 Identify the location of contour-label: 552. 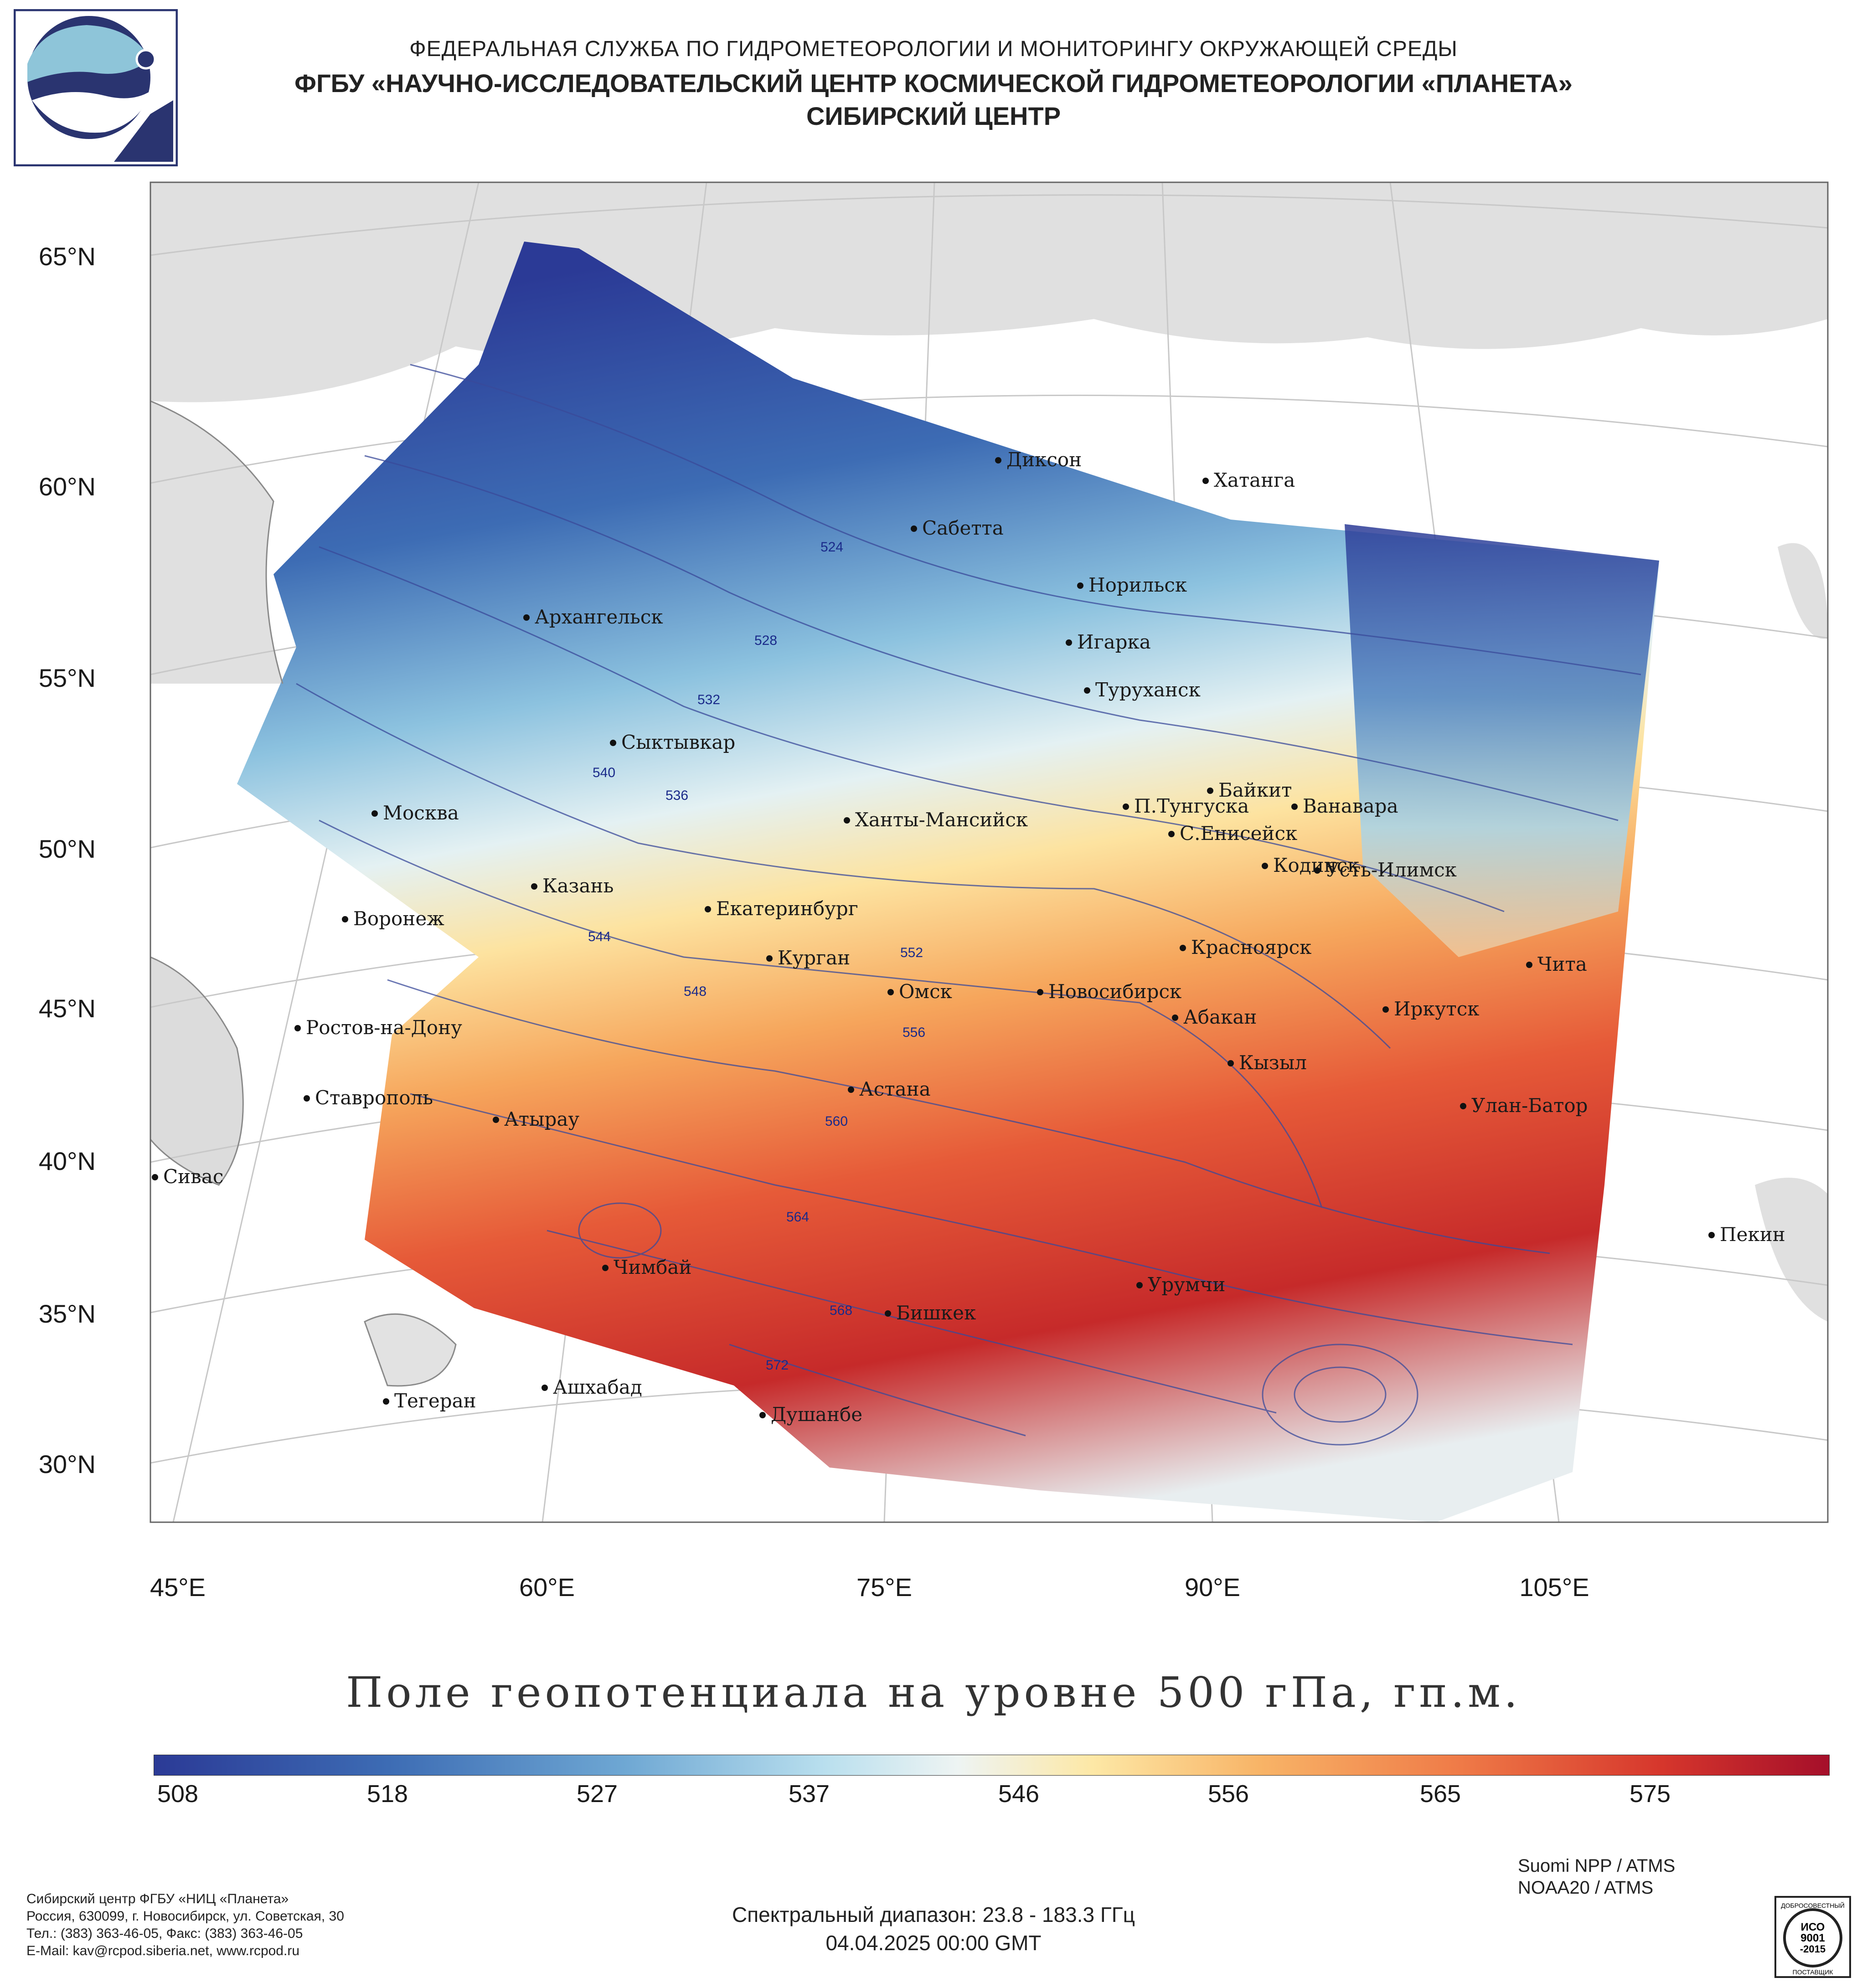
(911, 953).